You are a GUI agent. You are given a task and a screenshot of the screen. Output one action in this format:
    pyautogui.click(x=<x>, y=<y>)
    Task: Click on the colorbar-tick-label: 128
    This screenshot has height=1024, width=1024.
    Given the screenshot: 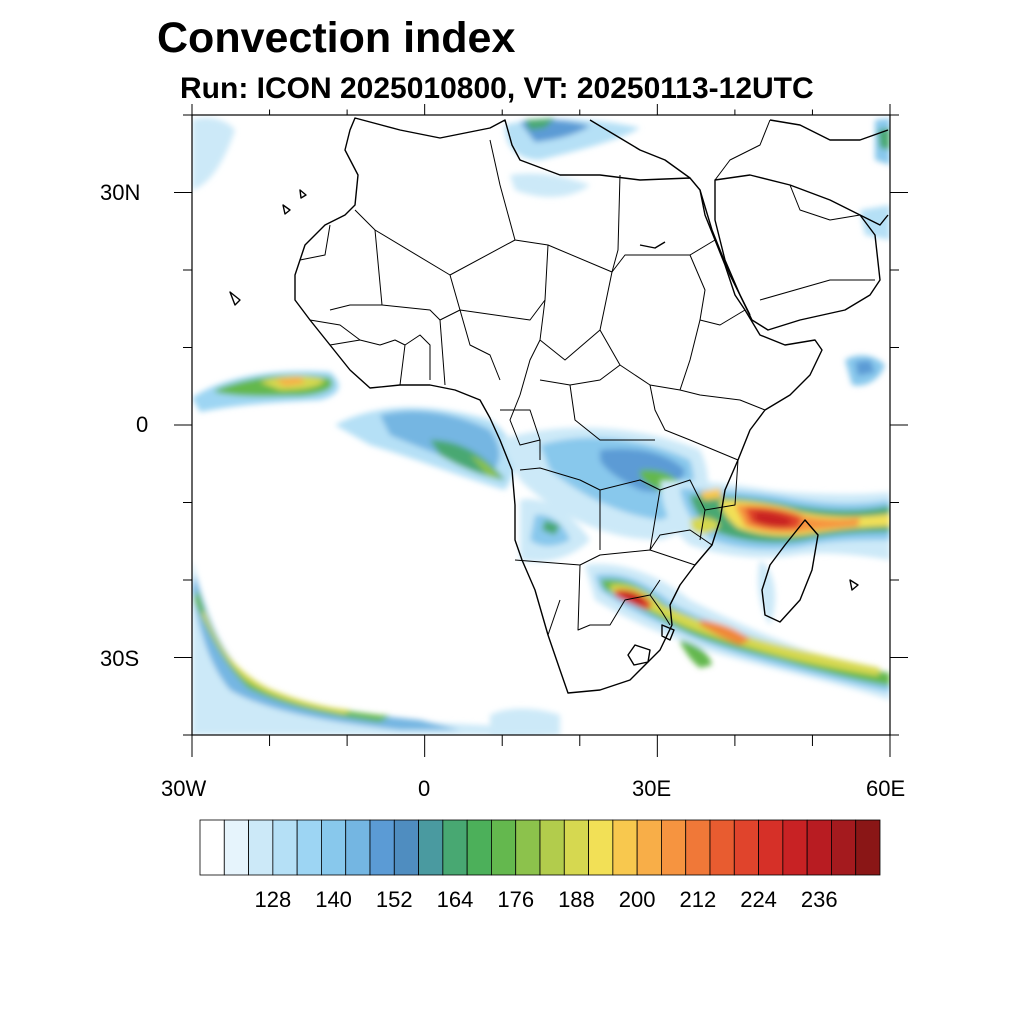 What is the action you would take?
    pyautogui.click(x=273, y=899)
    